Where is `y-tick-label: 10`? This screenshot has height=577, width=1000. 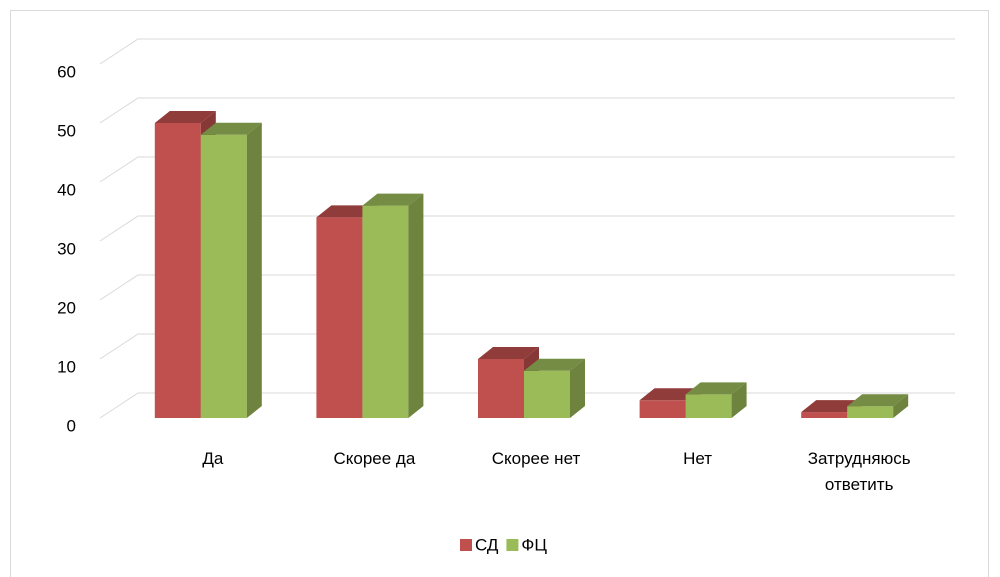
y-tick-label: 10 is located at coordinates (66, 366).